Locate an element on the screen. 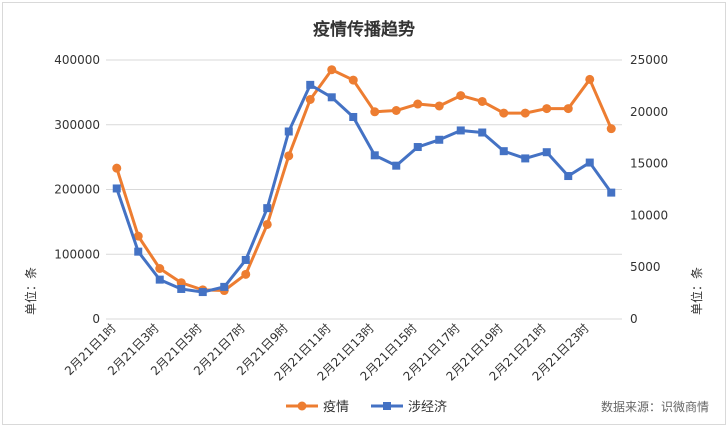 The height and width of the screenshot is (428, 728). left-tick-label: 0 is located at coordinates (96, 319).